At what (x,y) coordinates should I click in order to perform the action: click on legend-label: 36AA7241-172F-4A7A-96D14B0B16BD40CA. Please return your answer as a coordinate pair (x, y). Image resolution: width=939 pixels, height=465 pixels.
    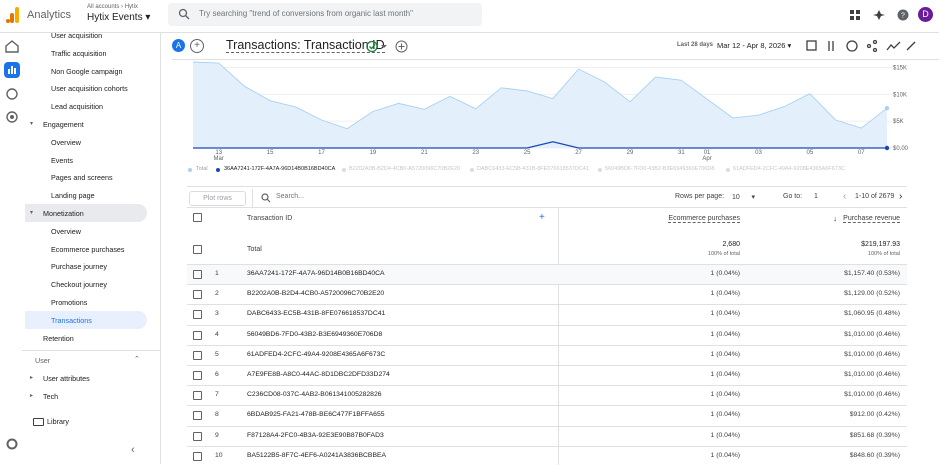
    Looking at the image, I should click on (280, 169).